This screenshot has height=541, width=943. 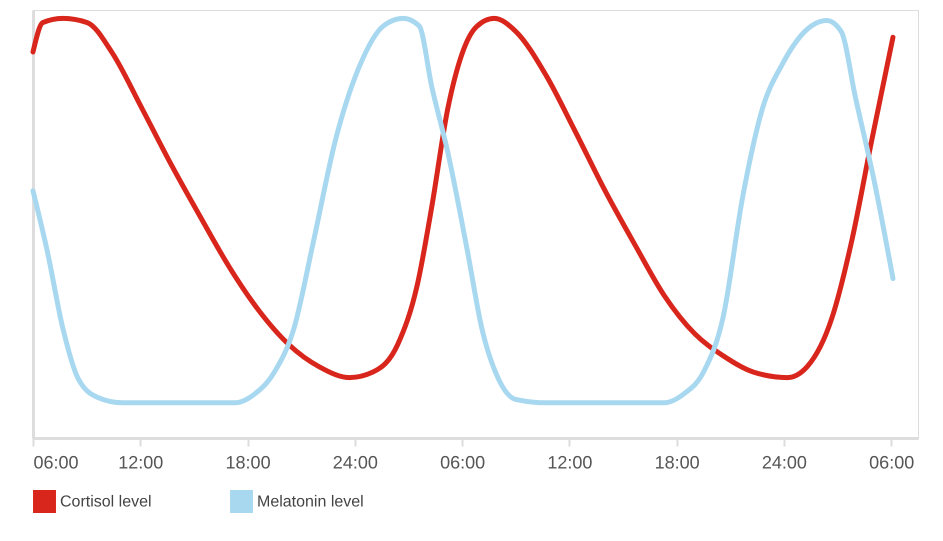 What do you see at coordinates (310, 502) in the screenshot?
I see `legend-label: Melatonin level` at bounding box center [310, 502].